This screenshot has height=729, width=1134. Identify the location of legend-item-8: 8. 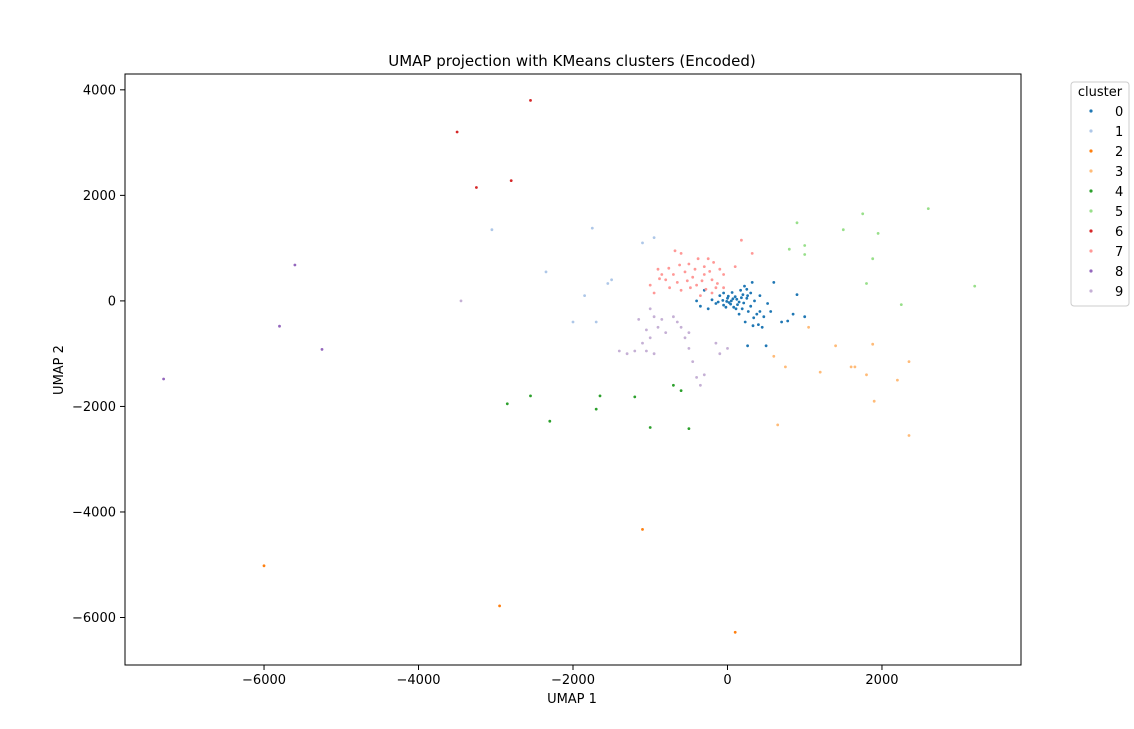
(1106, 272).